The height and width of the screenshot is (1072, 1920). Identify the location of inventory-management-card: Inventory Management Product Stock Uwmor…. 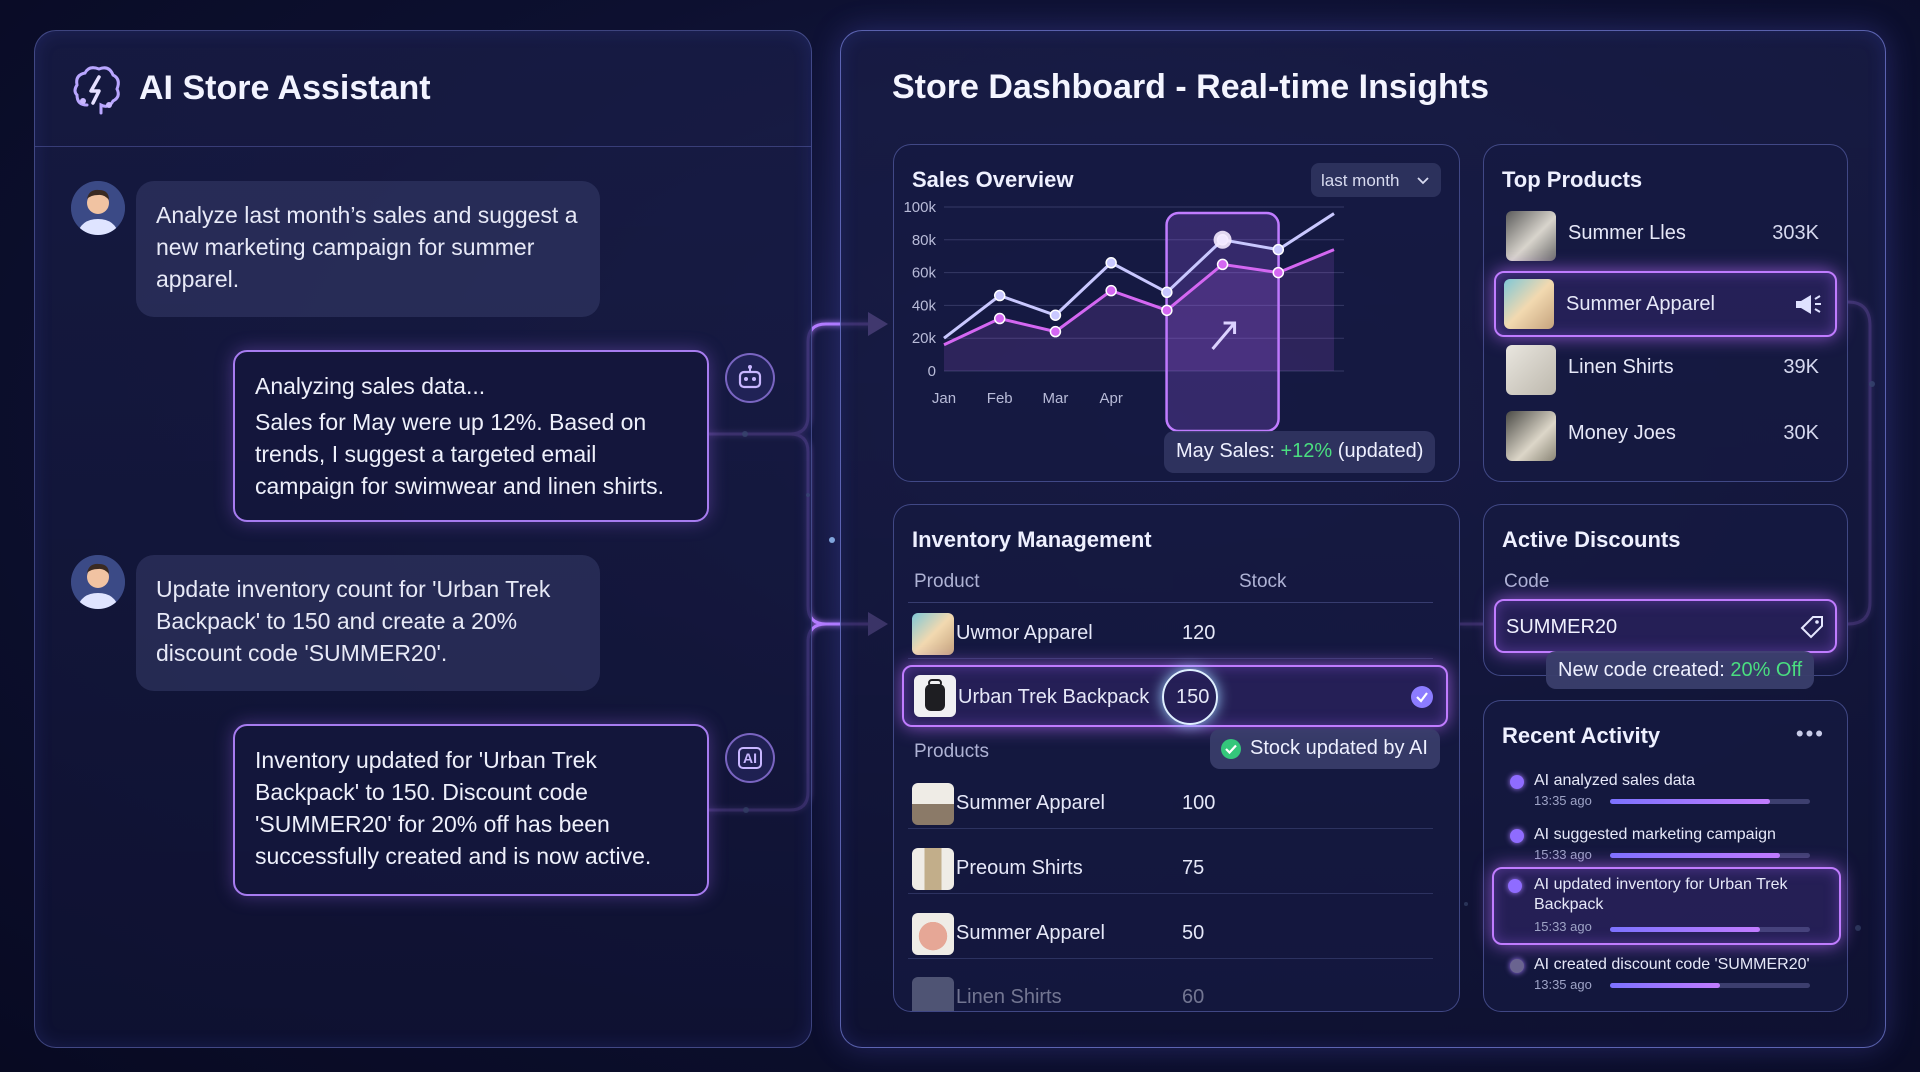
(1176, 758).